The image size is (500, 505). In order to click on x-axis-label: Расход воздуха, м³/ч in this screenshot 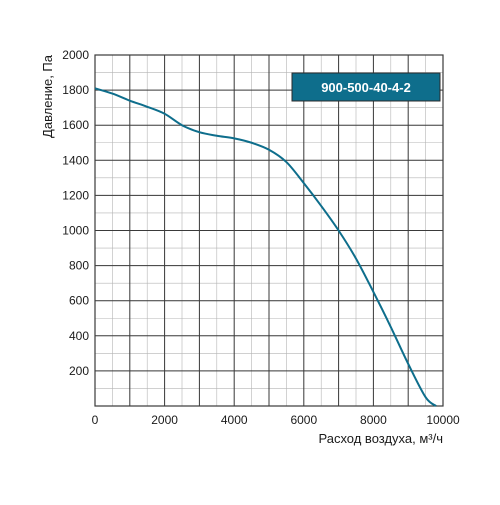, I will do `click(380, 438)`.